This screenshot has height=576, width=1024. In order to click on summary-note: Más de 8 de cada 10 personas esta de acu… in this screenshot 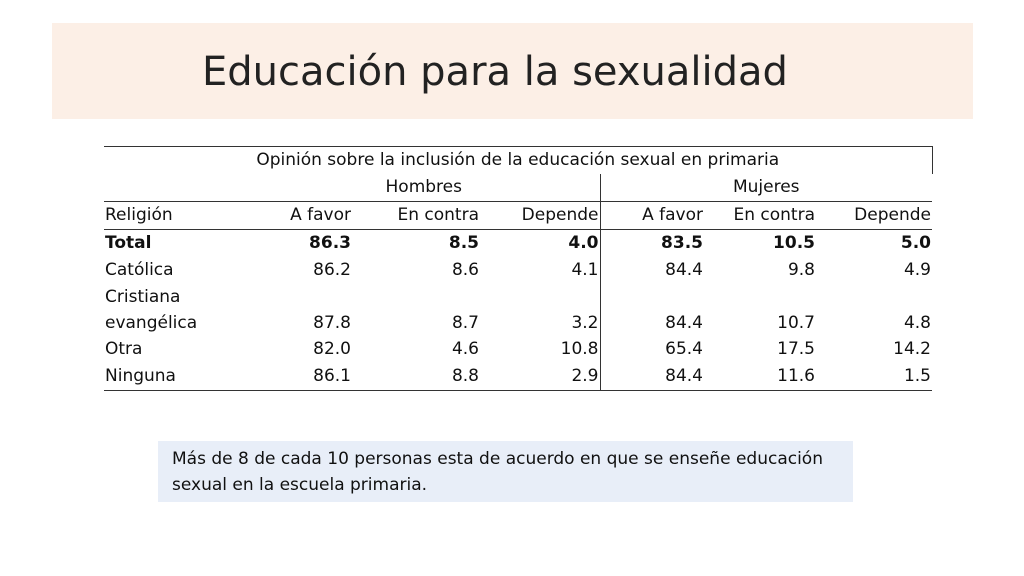, I will do `click(505, 471)`.